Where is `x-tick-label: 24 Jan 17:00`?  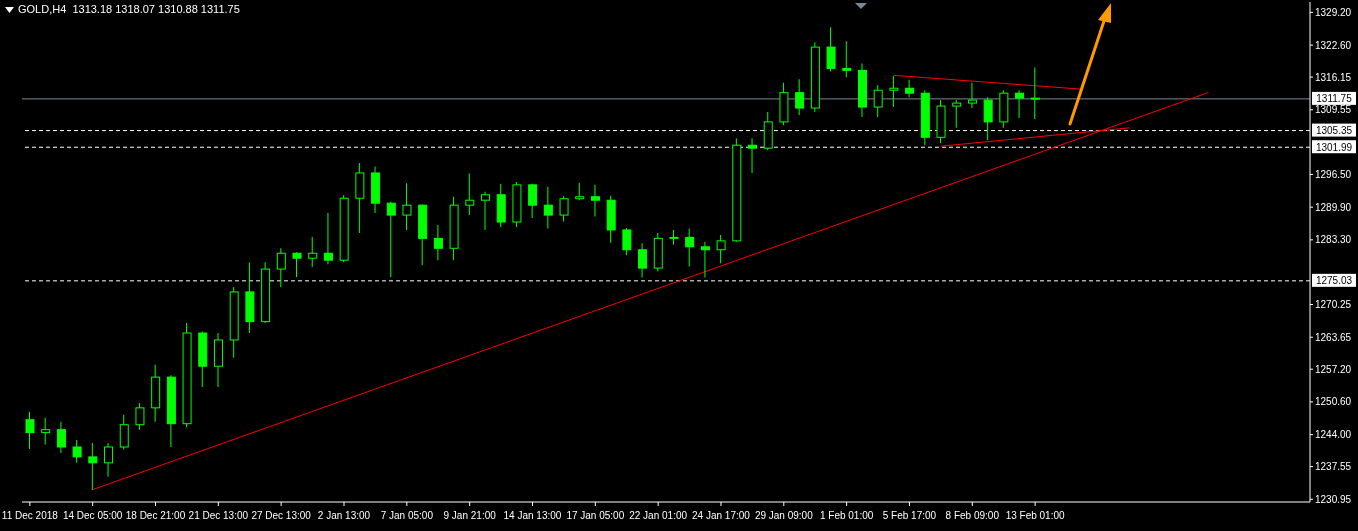 x-tick-label: 24 Jan 17:00 is located at coordinates (721, 515).